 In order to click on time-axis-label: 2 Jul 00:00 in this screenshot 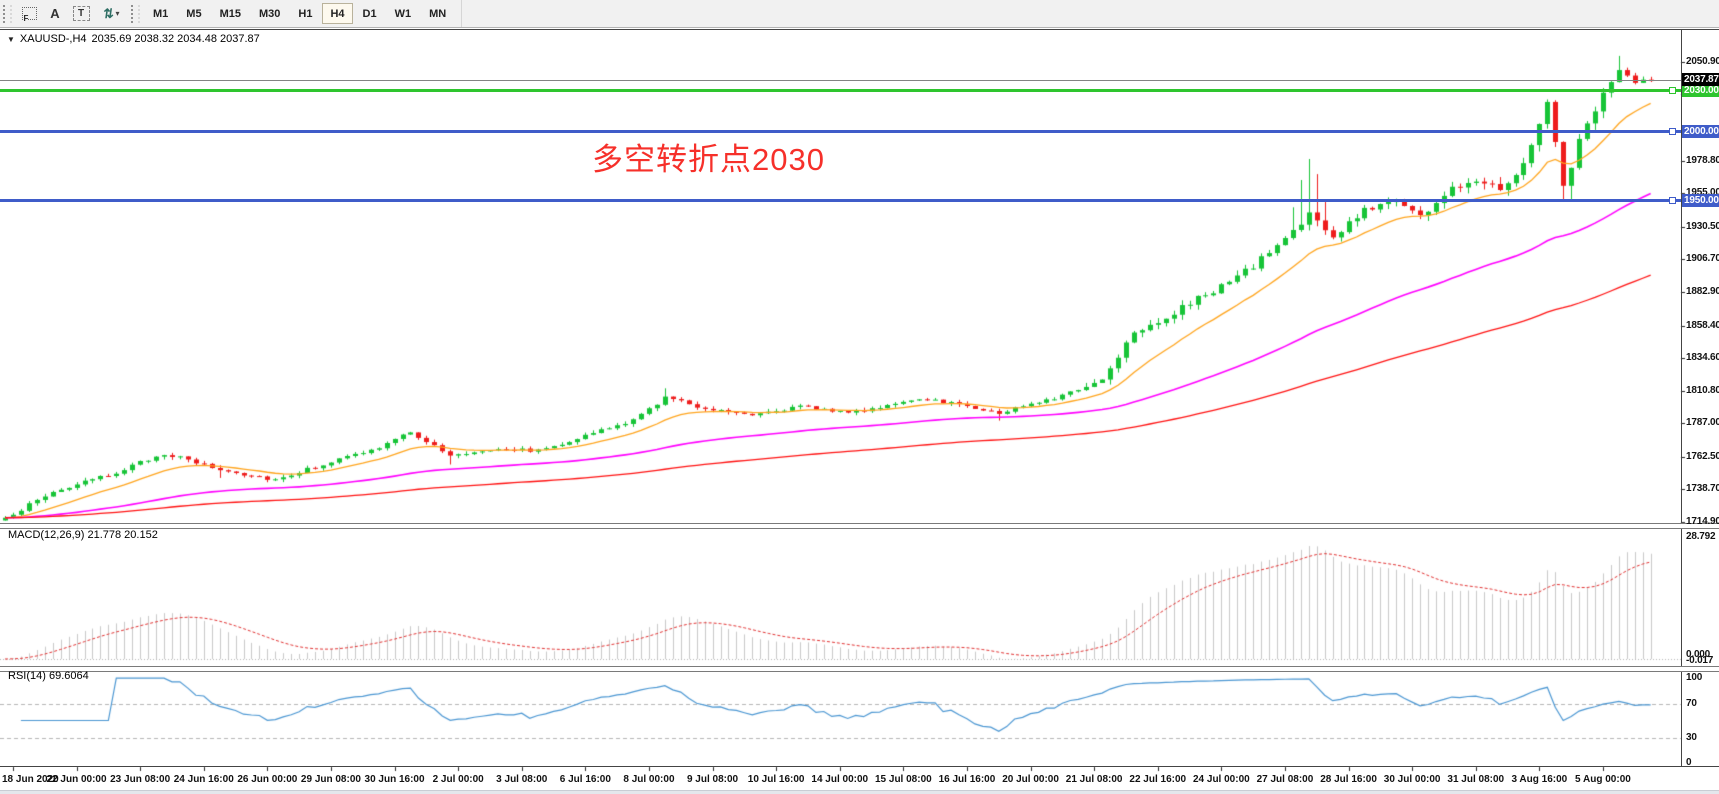, I will do `click(458, 779)`.